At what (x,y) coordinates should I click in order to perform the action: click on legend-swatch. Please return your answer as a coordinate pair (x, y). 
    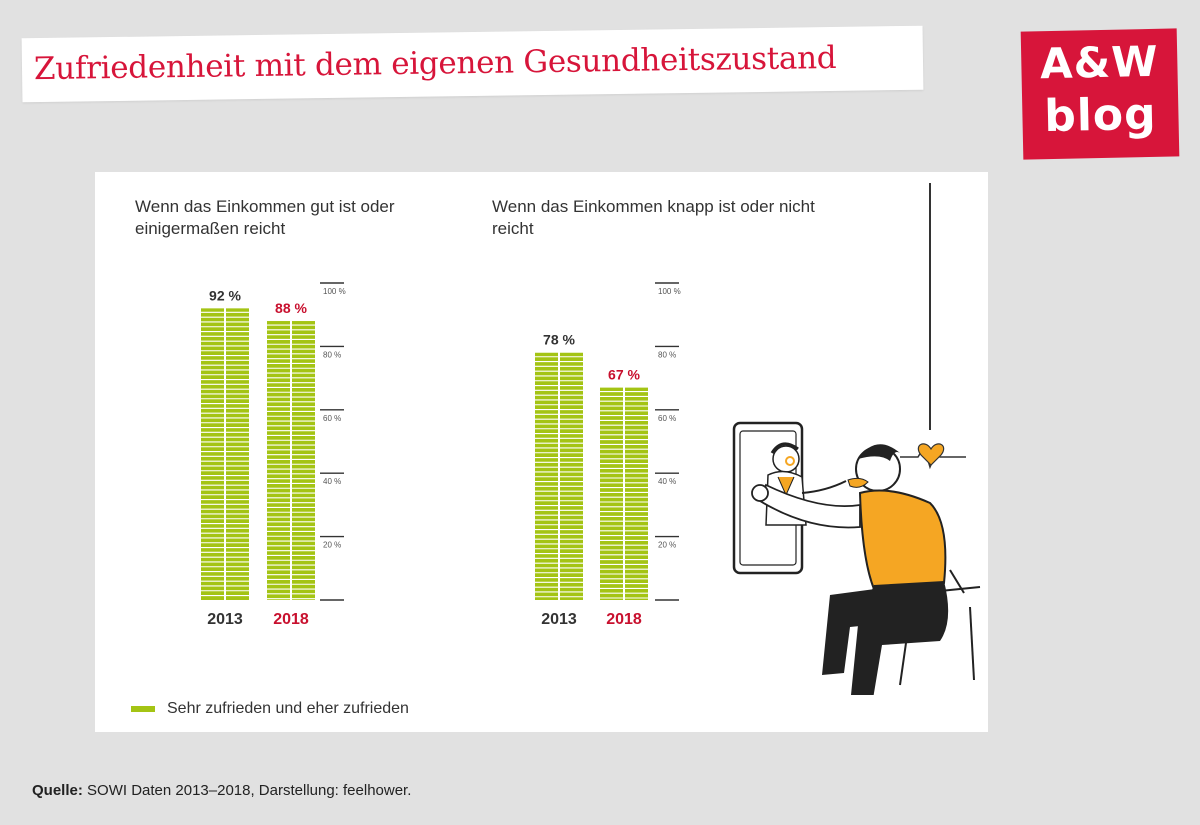
    Looking at the image, I should click on (143, 709).